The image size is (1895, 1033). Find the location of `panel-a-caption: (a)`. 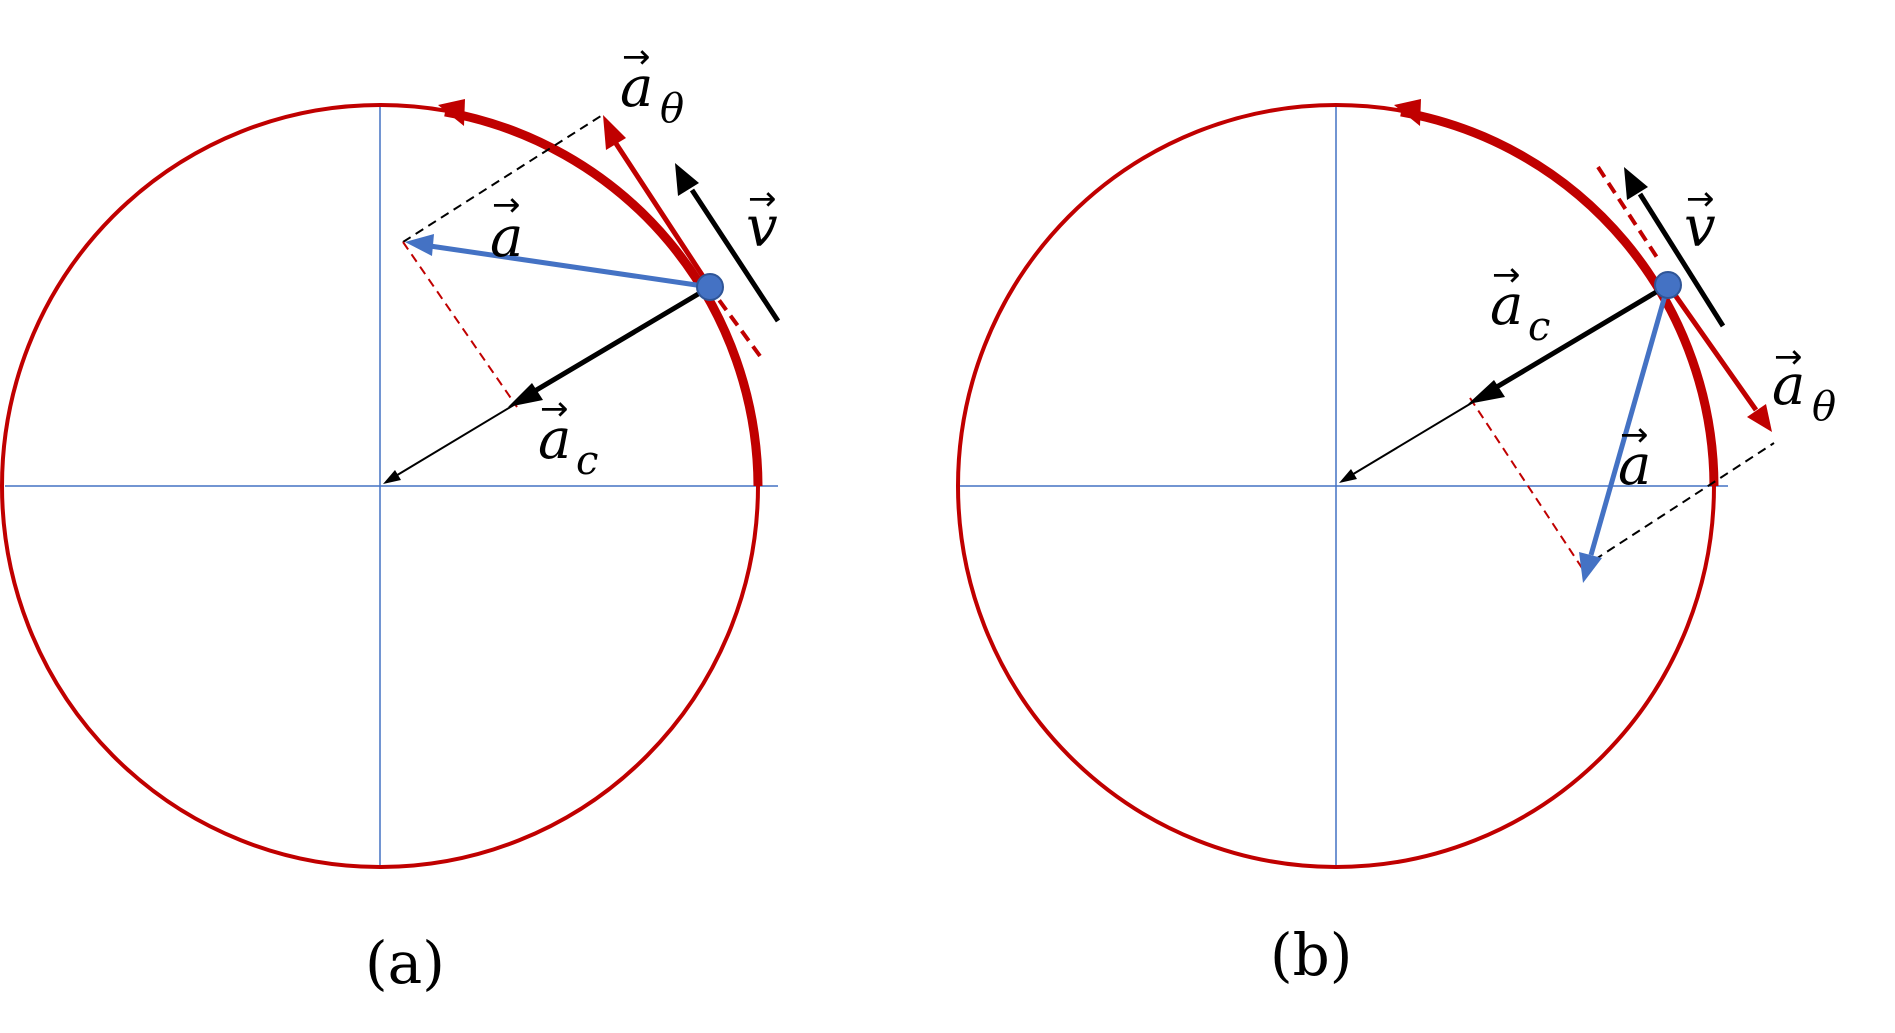

panel-a-caption: (a) is located at coordinates (405, 963).